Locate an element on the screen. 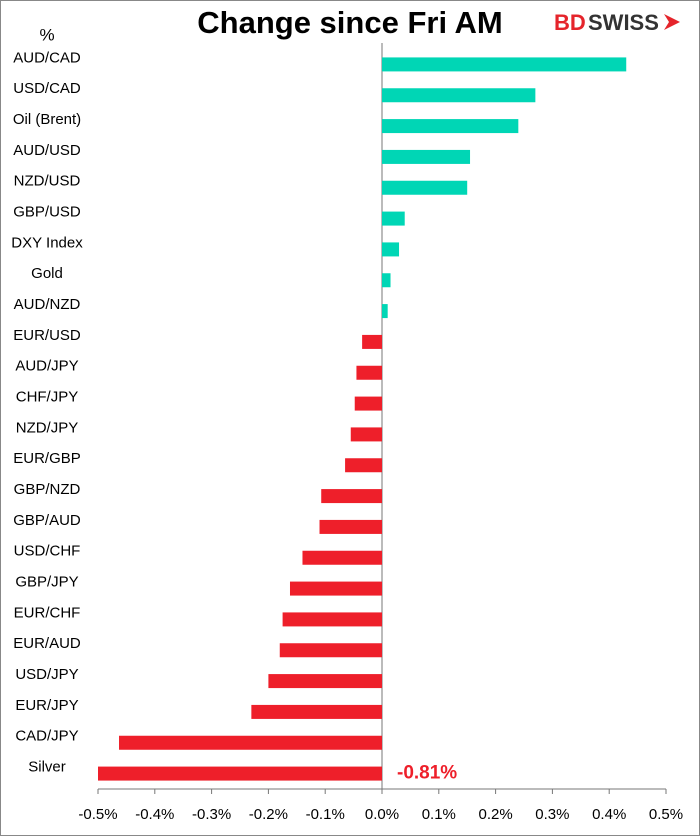  x-tick-label: -0.4% is located at coordinates (154, 814).